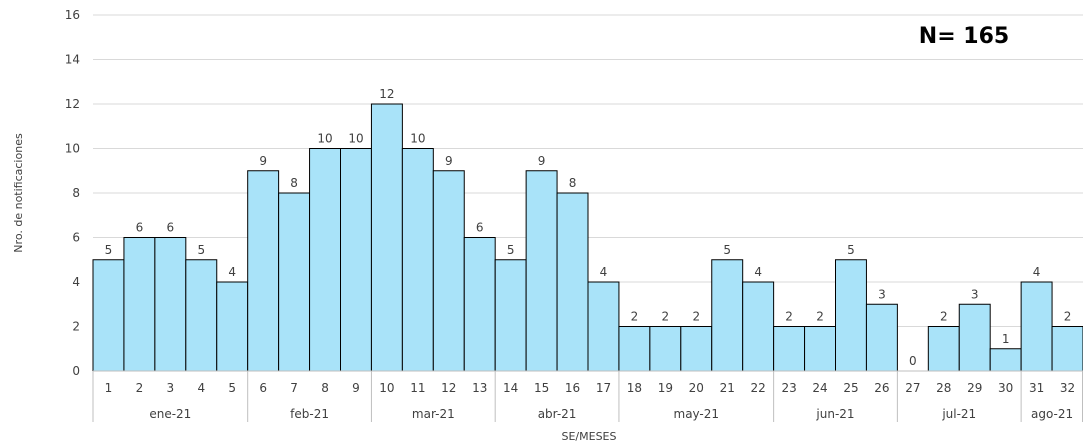 The image size is (1083, 446). What do you see at coordinates (480, 228) in the screenshot?
I see `data-label-13: 6` at bounding box center [480, 228].